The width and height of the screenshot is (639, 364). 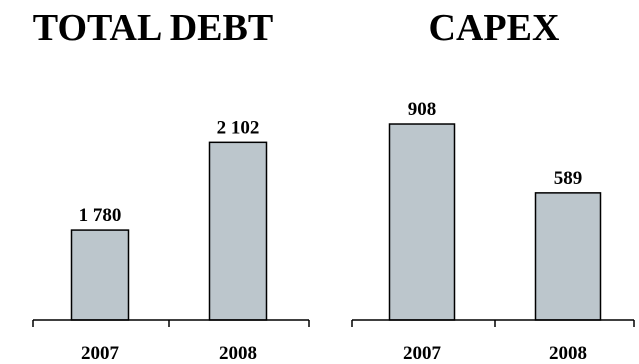 What do you see at coordinates (422, 109) in the screenshot?
I see `capex-data-label-2007: 908` at bounding box center [422, 109].